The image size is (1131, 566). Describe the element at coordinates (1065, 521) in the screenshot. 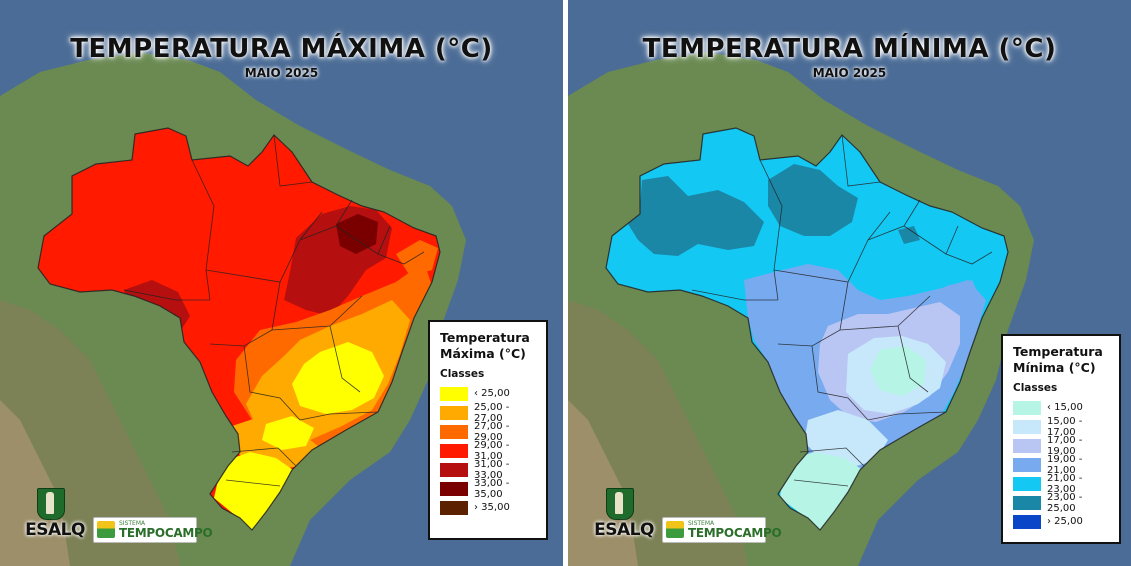

I see `legend-label: › 25,00` at that location.